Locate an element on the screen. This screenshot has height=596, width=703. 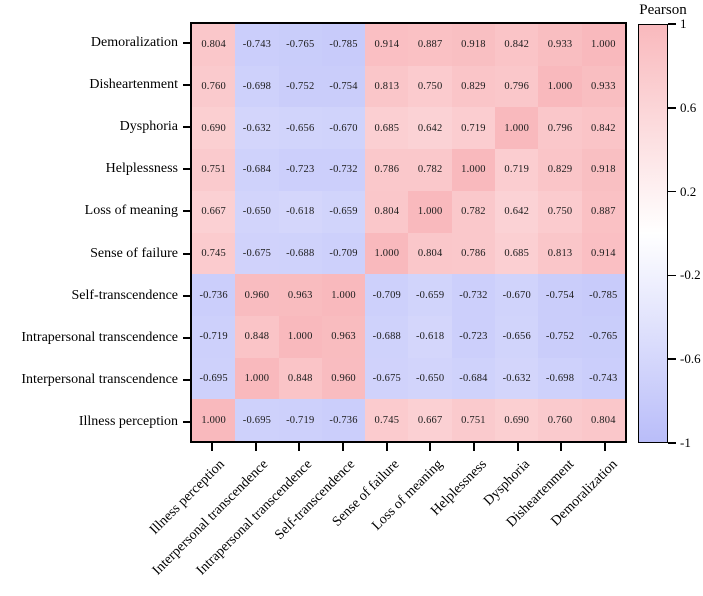
heatmap-cell: -0.752 is located at coordinates (560, 336).